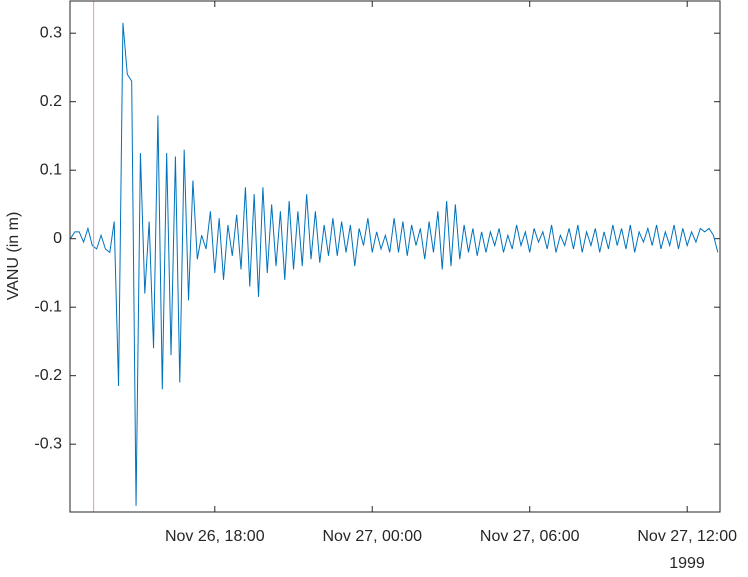 The width and height of the screenshot is (748, 577). I want to click on y-tick-label: -0.3, so click(48, 443).